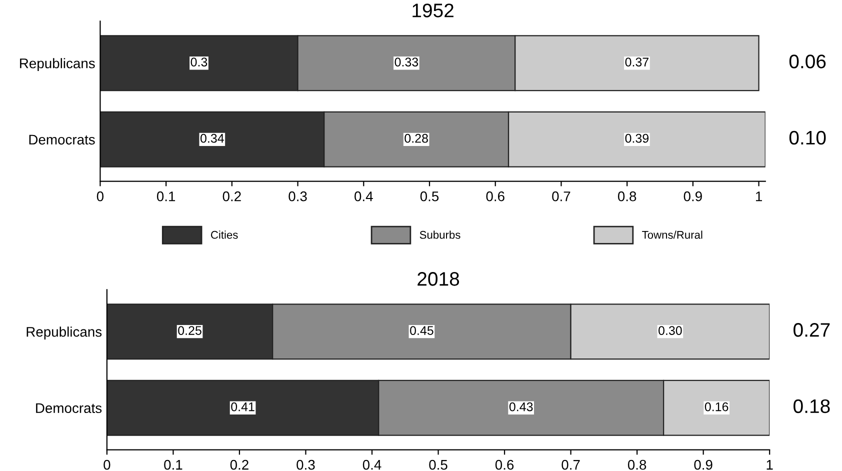  Describe the element at coordinates (422, 330) in the screenshot. I see `data-label: 0.45` at that location.